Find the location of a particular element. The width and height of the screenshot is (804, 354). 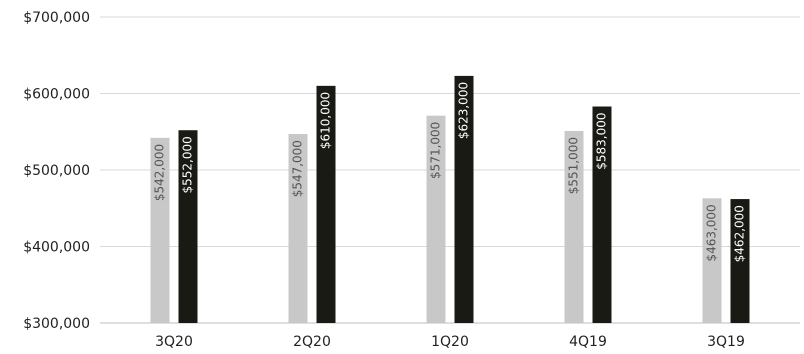

x-axis-category-labels: 3Q20 2Q20 1Q20 4Q19 3Q19 is located at coordinates (450, 342).